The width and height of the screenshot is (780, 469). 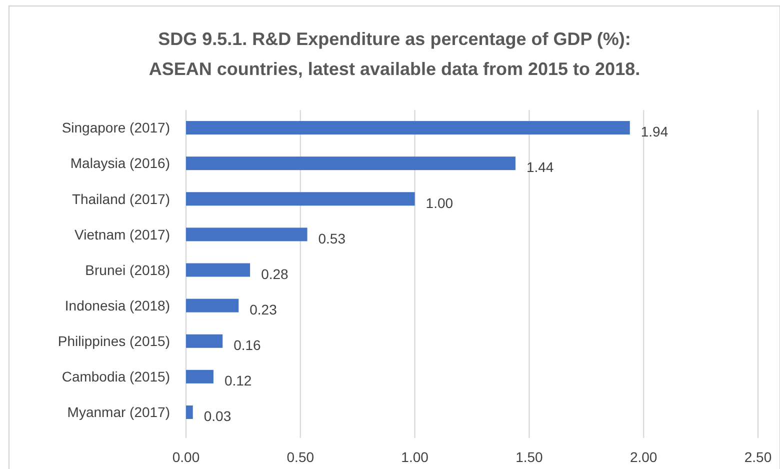 I want to click on data-label: 0.12, so click(x=238, y=380).